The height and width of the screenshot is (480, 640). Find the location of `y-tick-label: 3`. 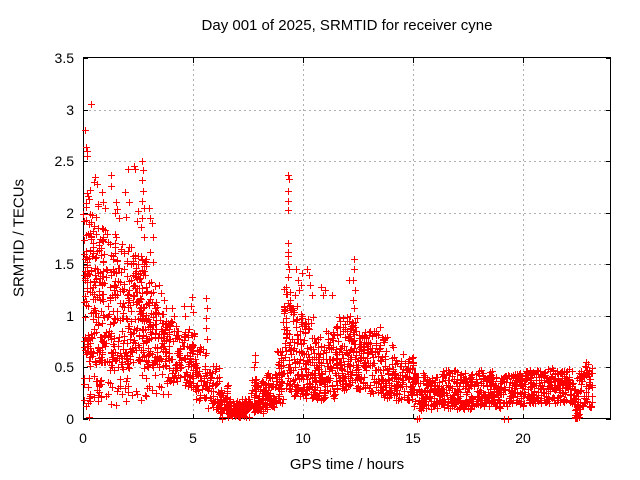

y-tick-label: 3 is located at coordinates (70, 110).